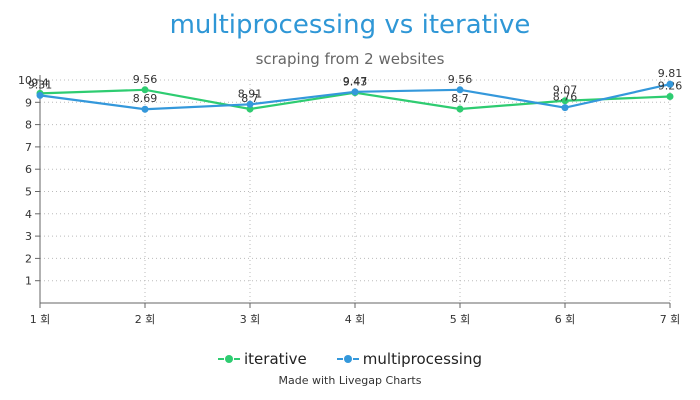 Image resolution: width=700 pixels, height=400 pixels. I want to click on legend-item-multiprocessing: multiprocessing, so click(409, 359).